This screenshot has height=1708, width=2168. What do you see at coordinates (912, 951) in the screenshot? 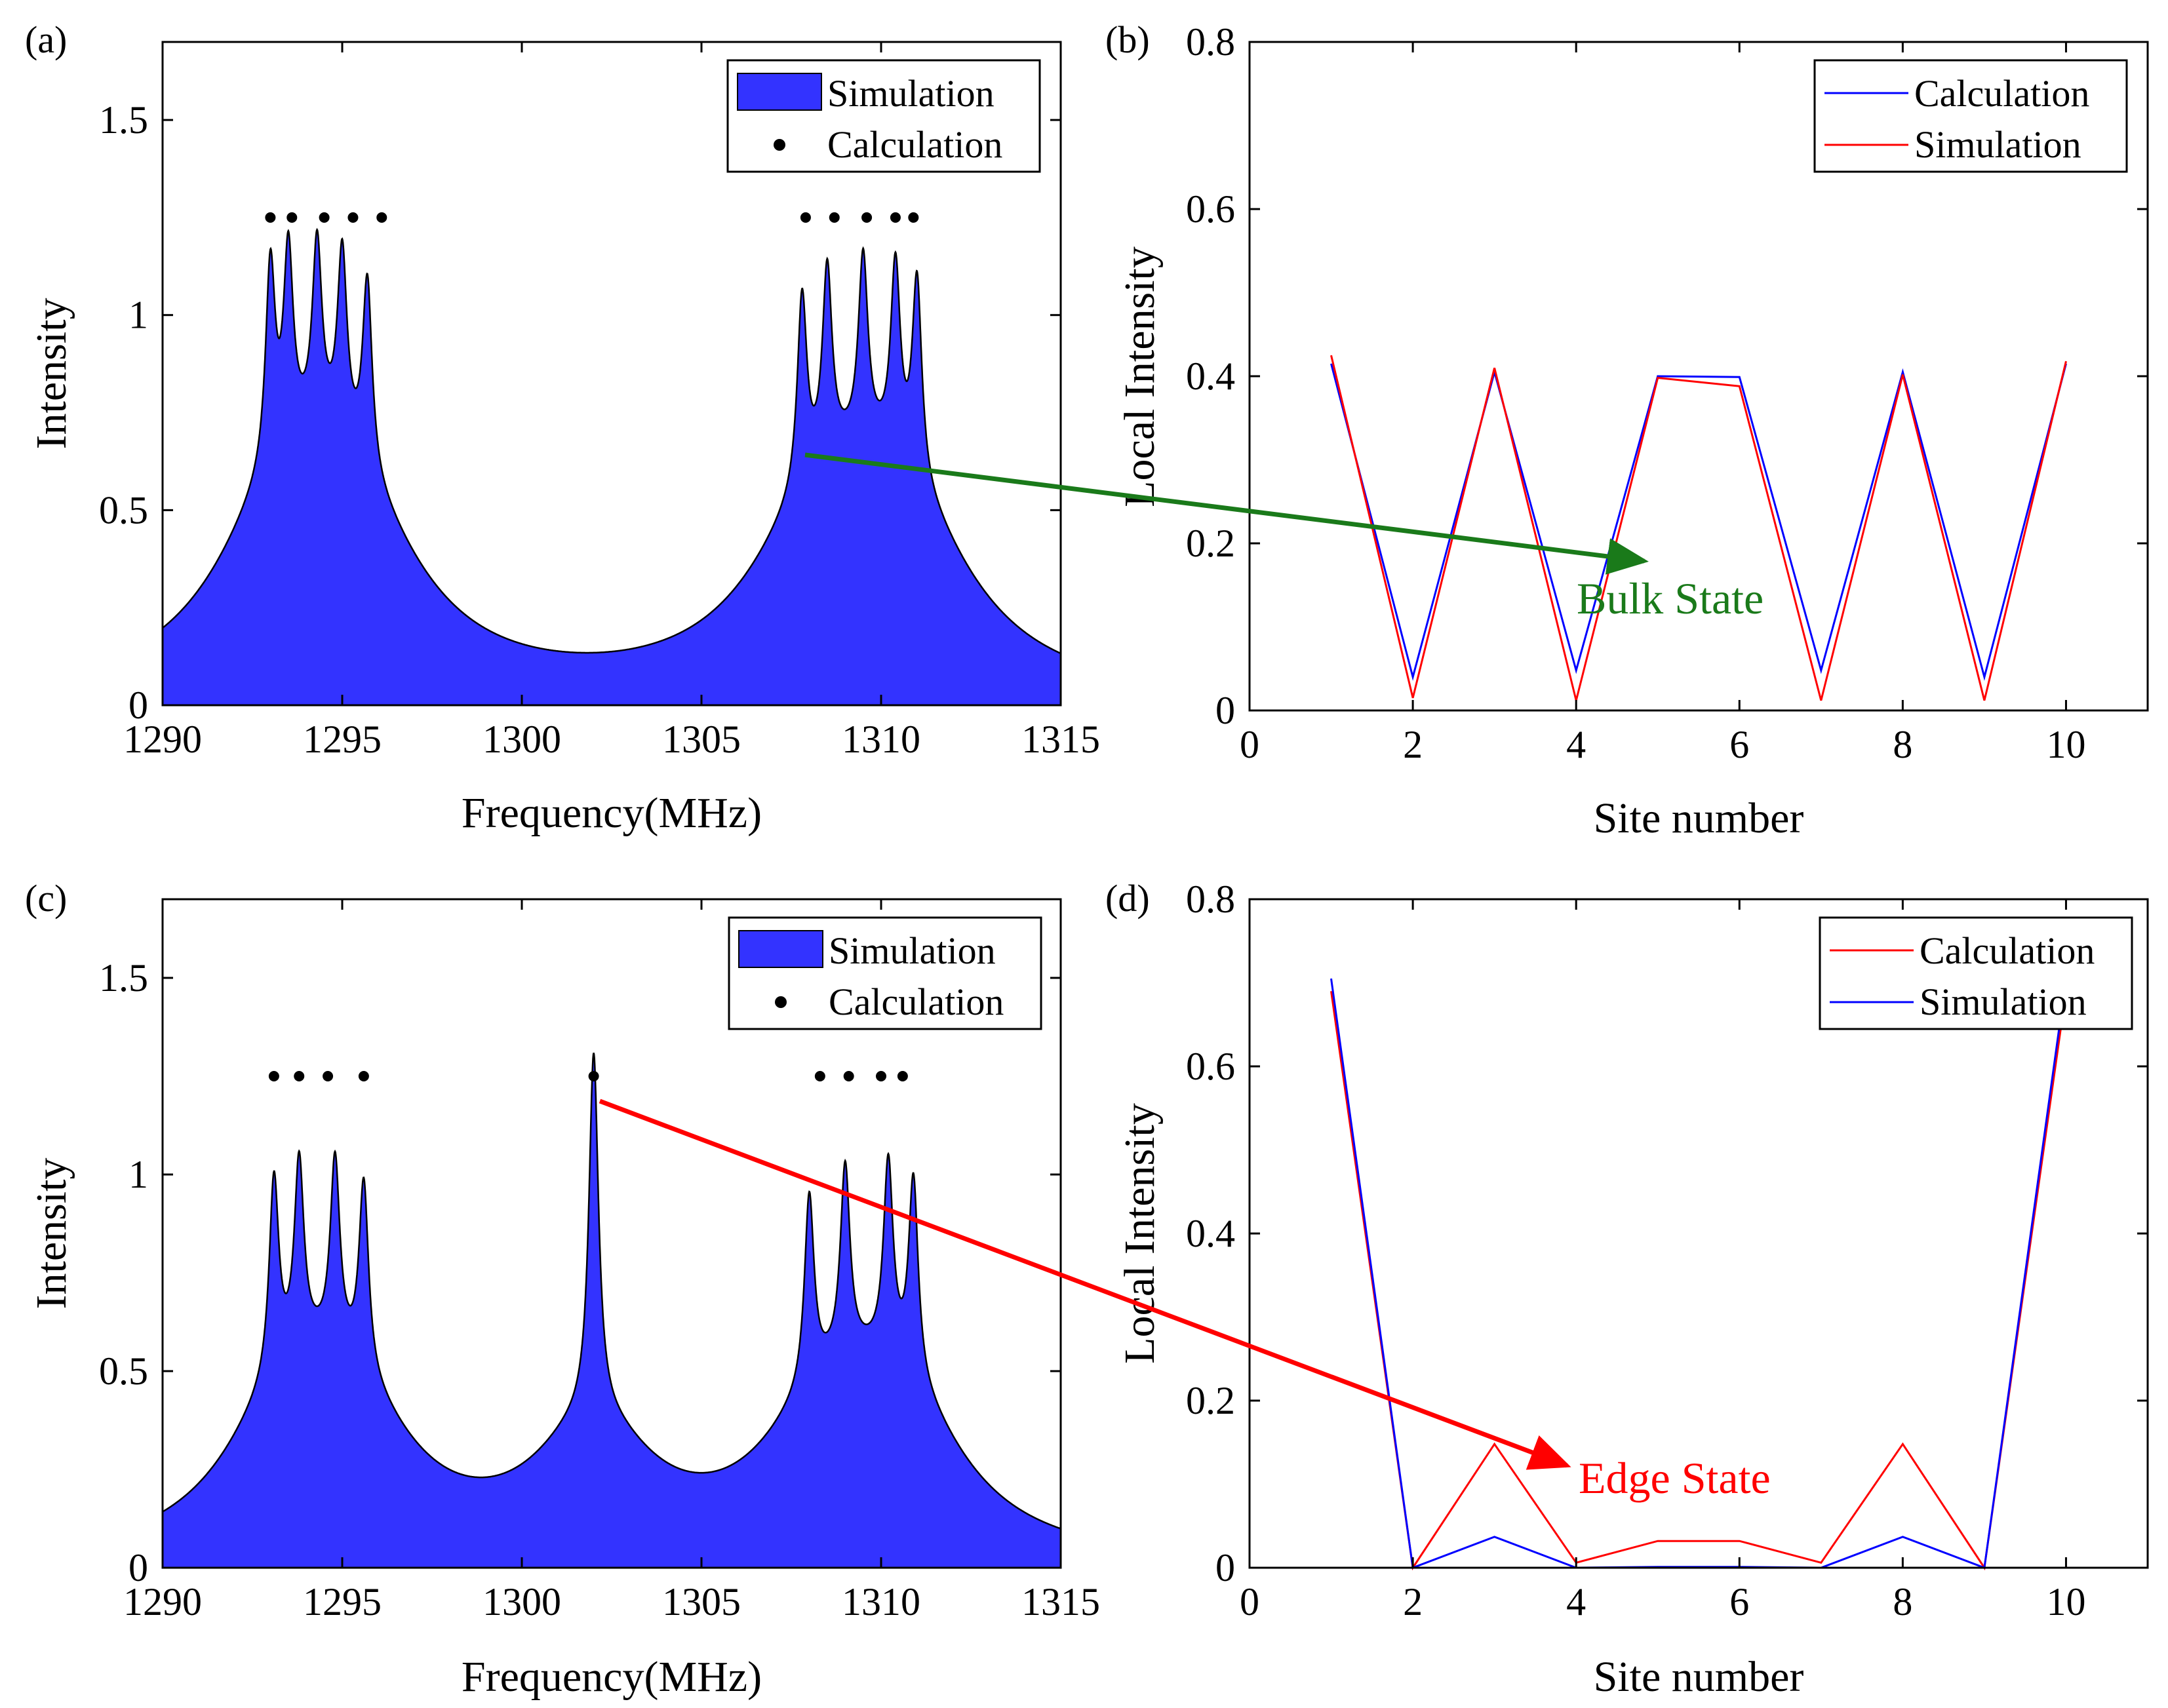
I see `legend-label-simulation-c: Simulation` at bounding box center [912, 951].